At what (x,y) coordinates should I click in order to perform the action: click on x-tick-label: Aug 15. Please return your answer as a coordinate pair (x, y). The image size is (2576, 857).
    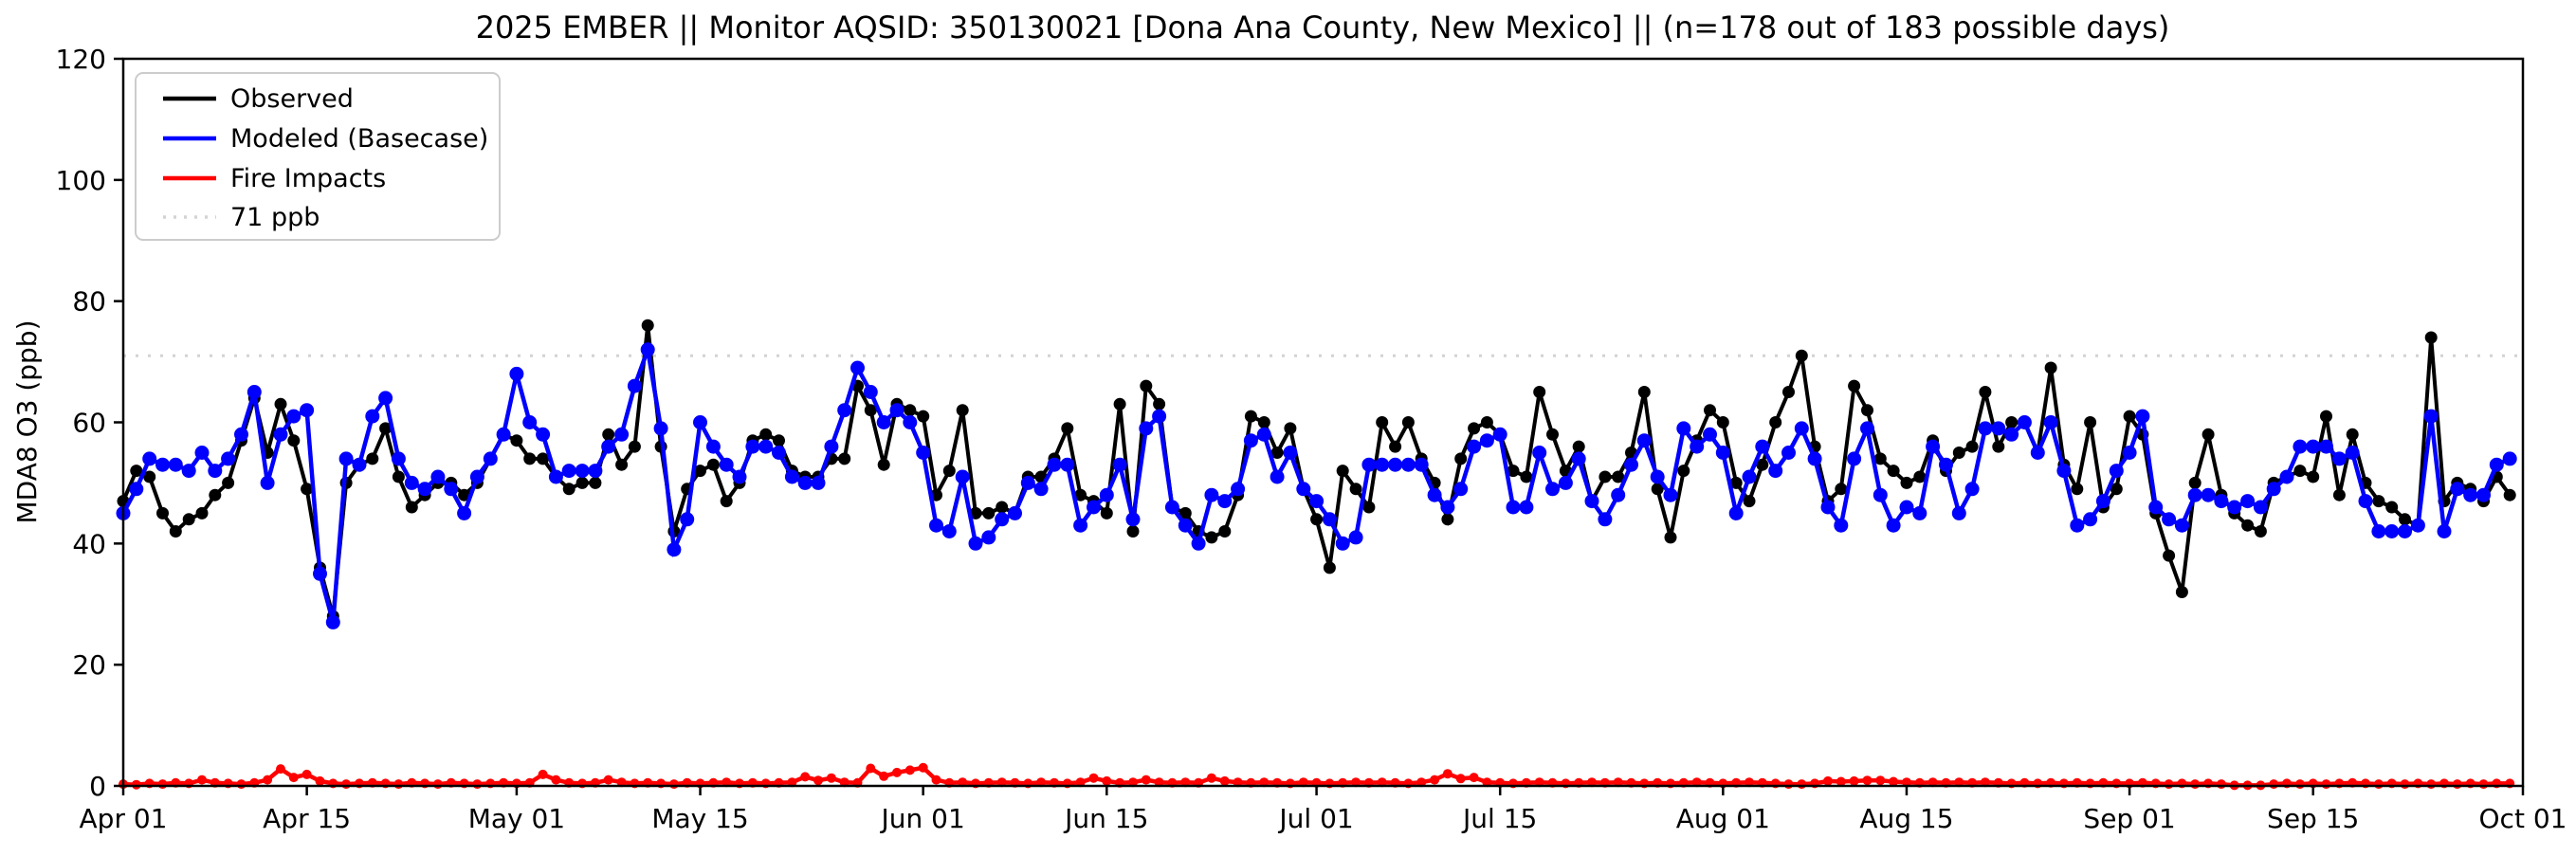
    Looking at the image, I should click on (1906, 818).